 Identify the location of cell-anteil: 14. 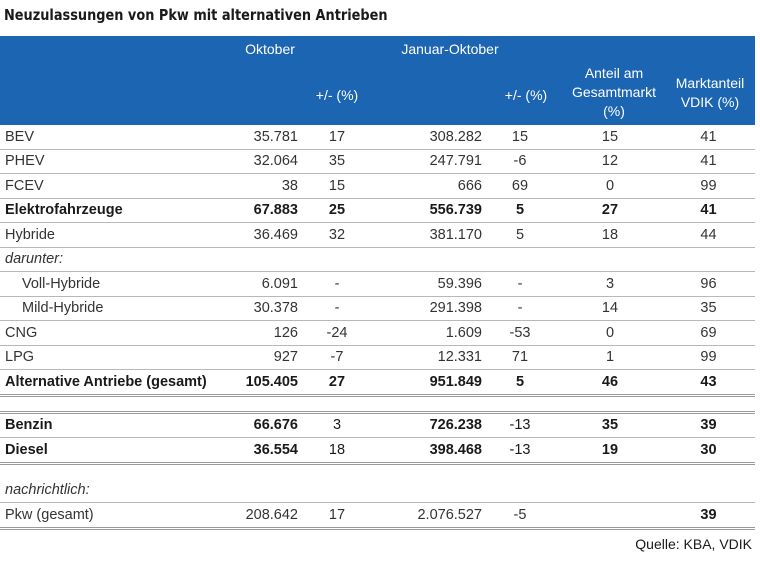
(610, 308).